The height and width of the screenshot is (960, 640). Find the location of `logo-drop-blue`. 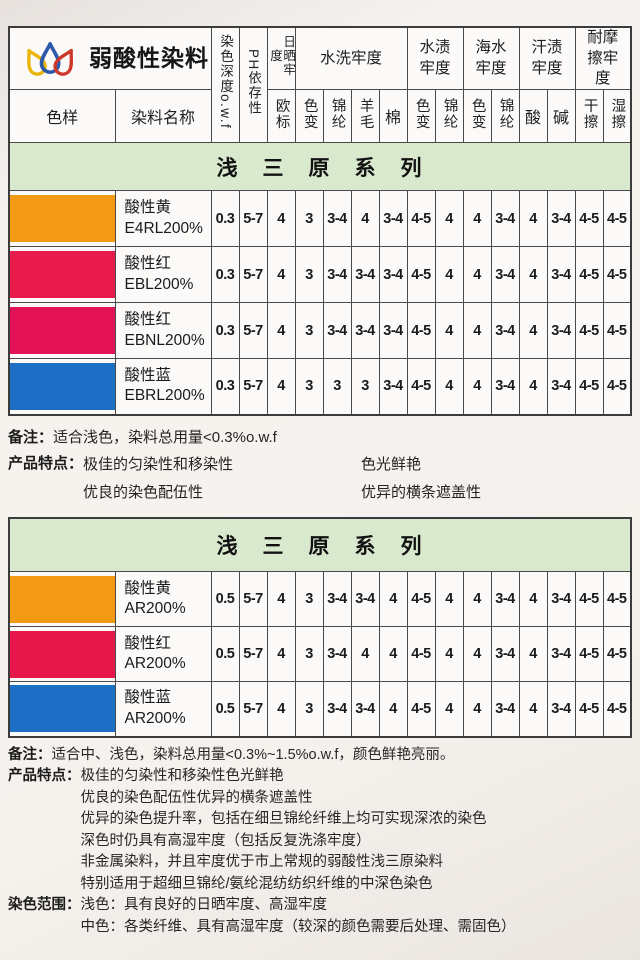

logo-drop-blue is located at coordinates (50, 57).